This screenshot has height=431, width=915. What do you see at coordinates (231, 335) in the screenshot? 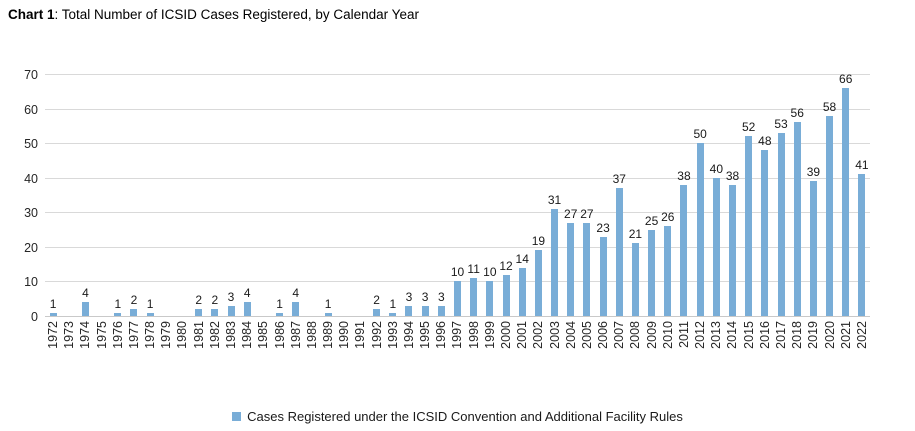
I see `x-tick-label: 1983` at bounding box center [231, 335].